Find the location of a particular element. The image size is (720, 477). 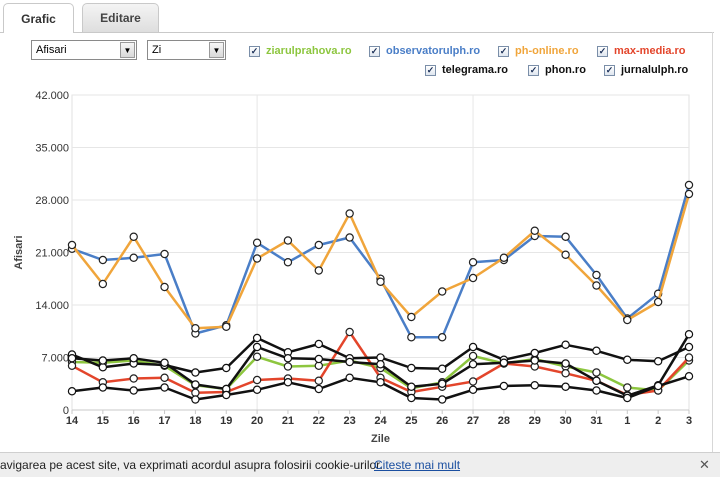

x-tick-label: 3 is located at coordinates (689, 421).